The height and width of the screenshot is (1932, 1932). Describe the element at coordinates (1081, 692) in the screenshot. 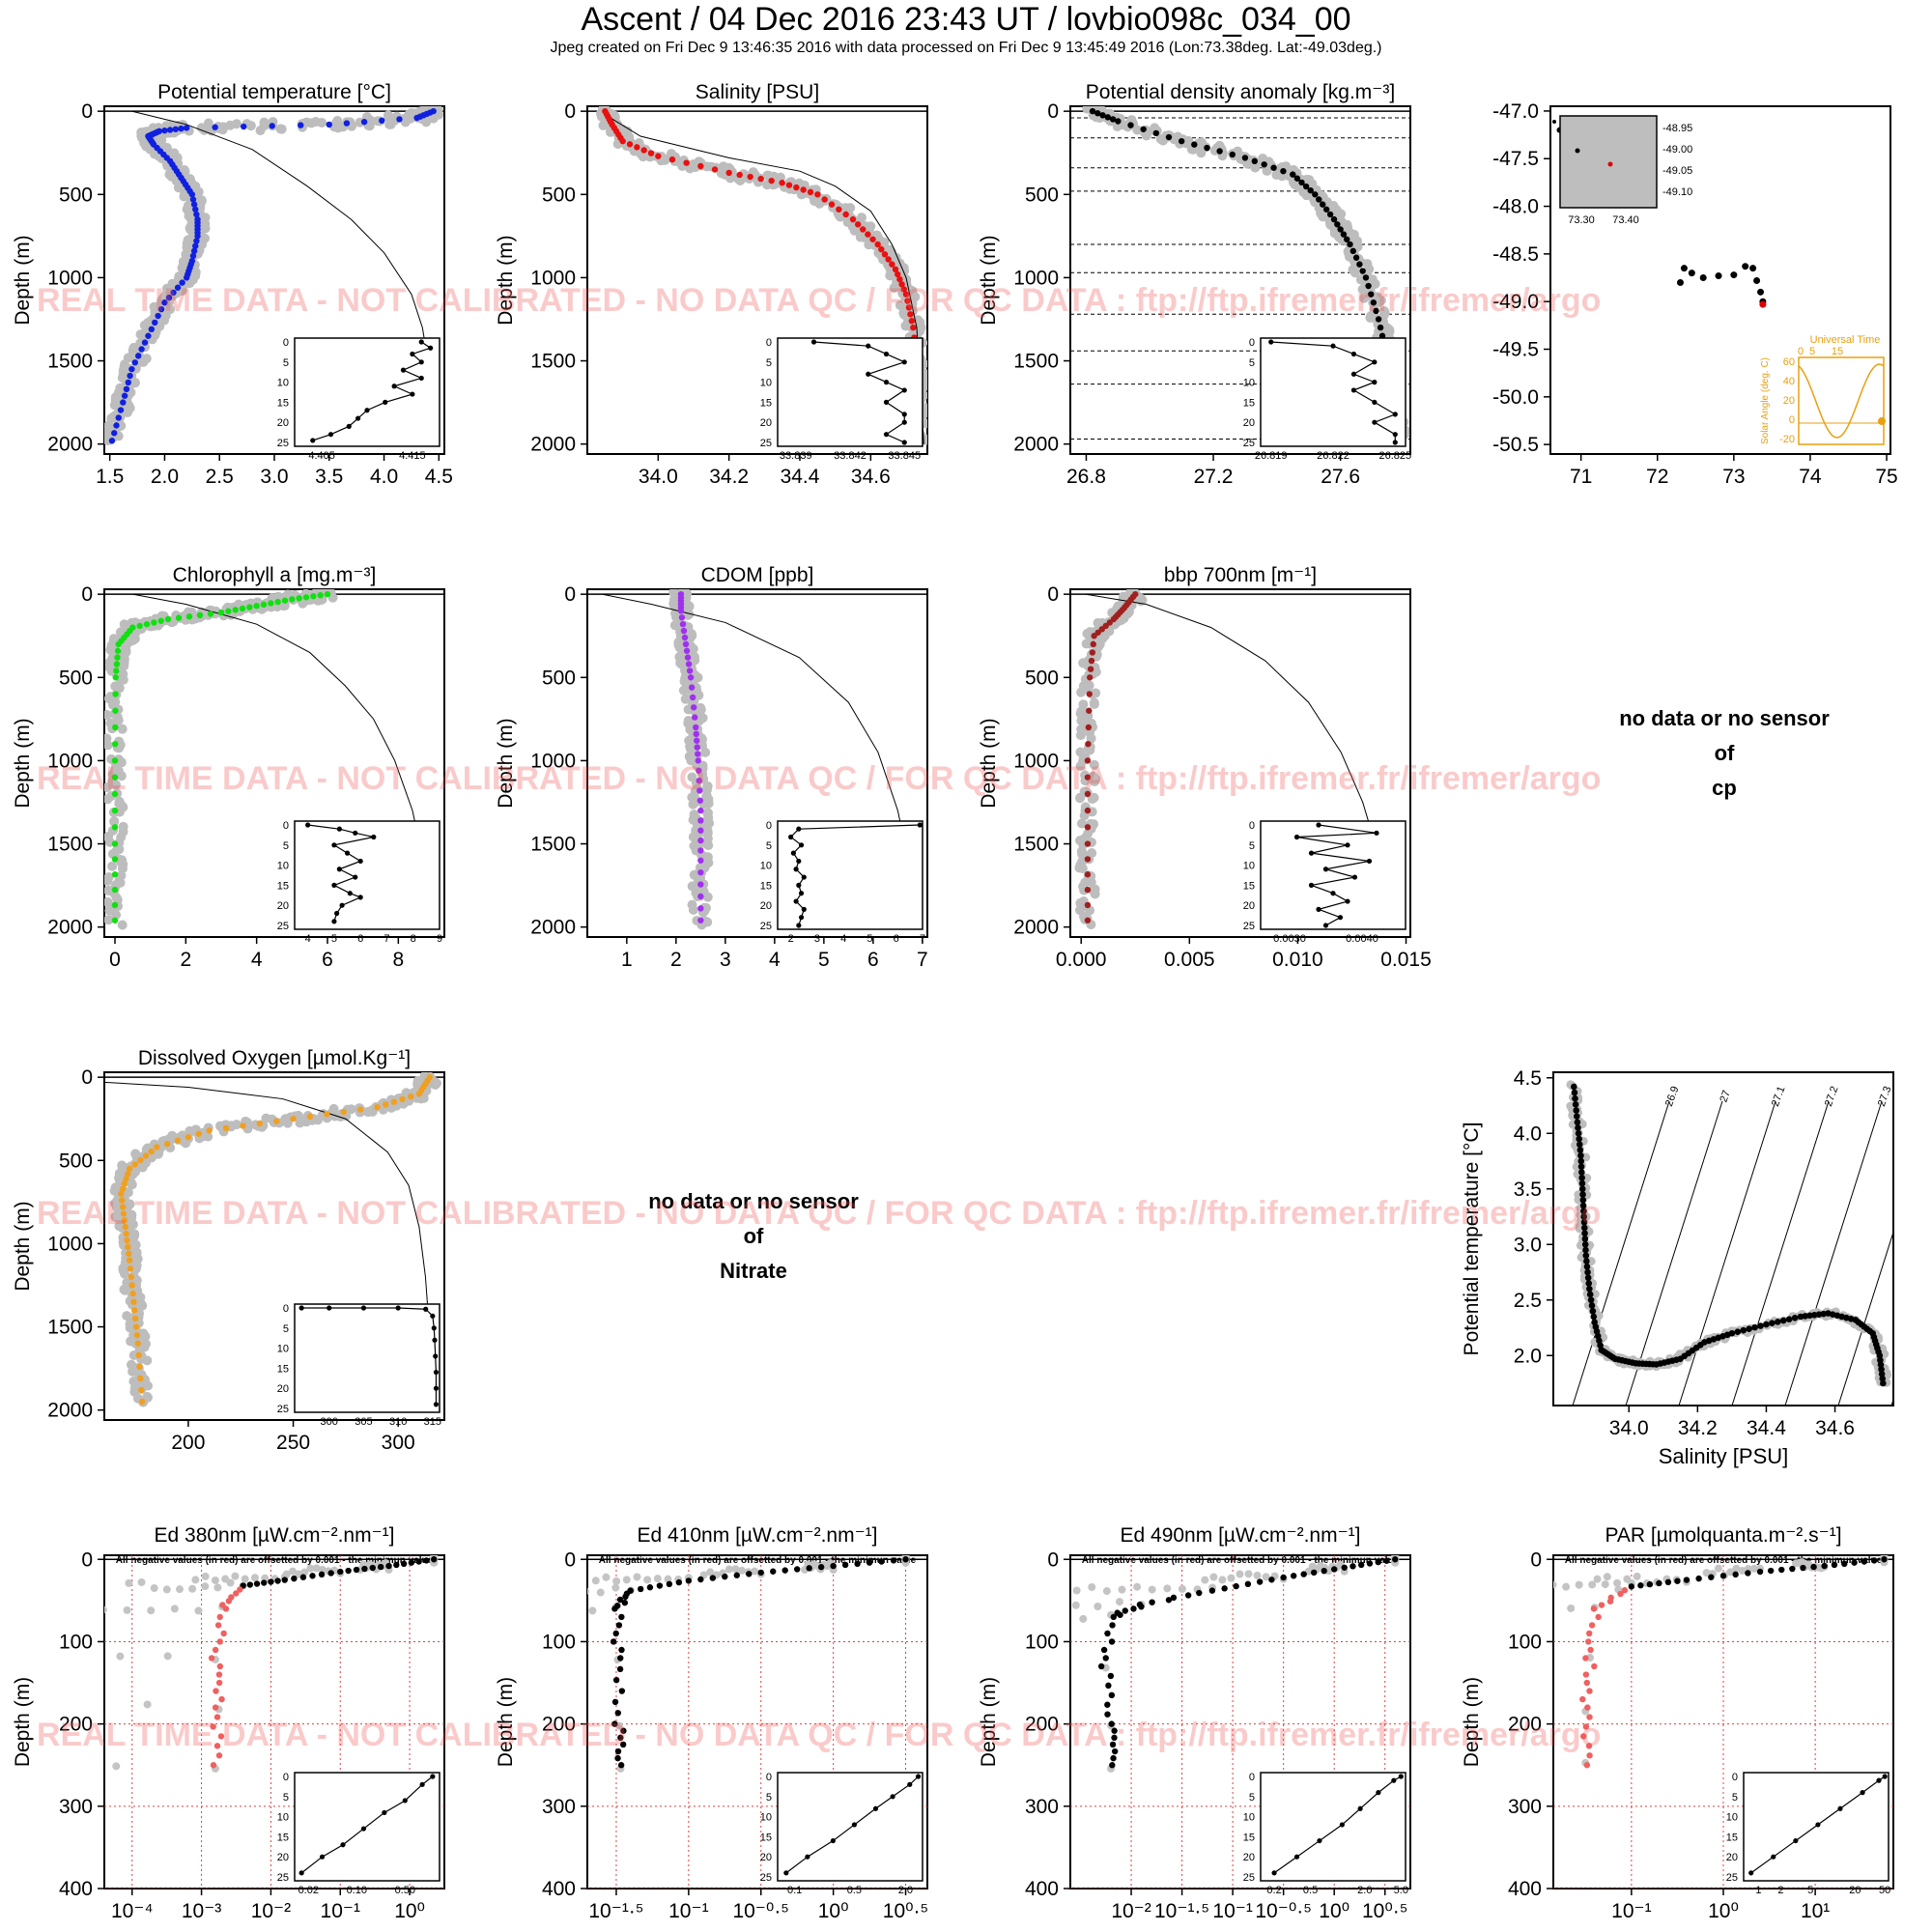

I see `bbp-historical-point` at that location.